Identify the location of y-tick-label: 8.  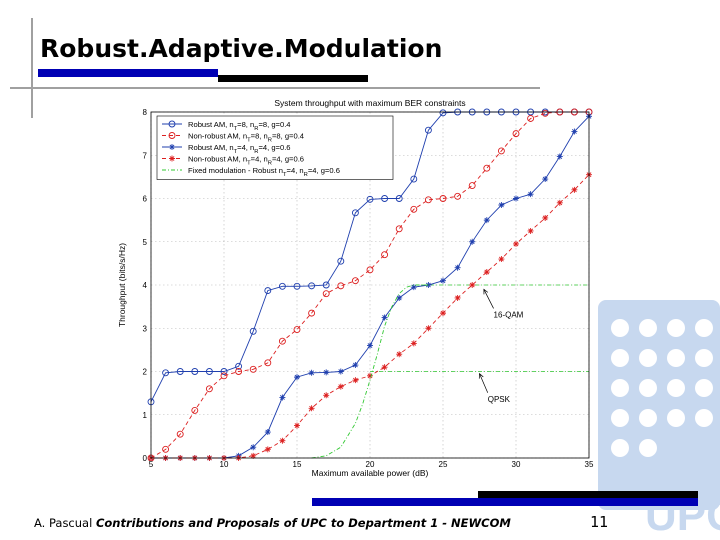
(145, 112).